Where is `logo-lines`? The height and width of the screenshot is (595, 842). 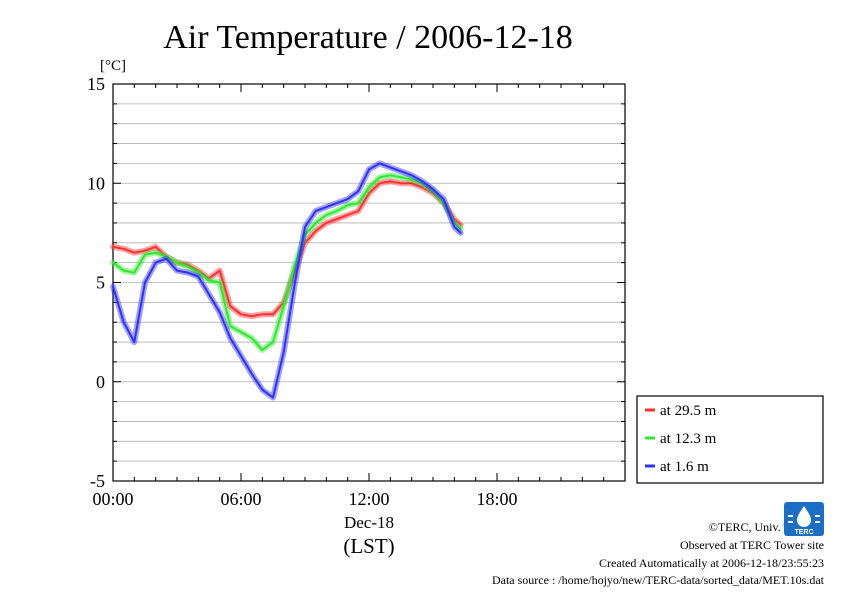 logo-lines is located at coordinates (804, 519).